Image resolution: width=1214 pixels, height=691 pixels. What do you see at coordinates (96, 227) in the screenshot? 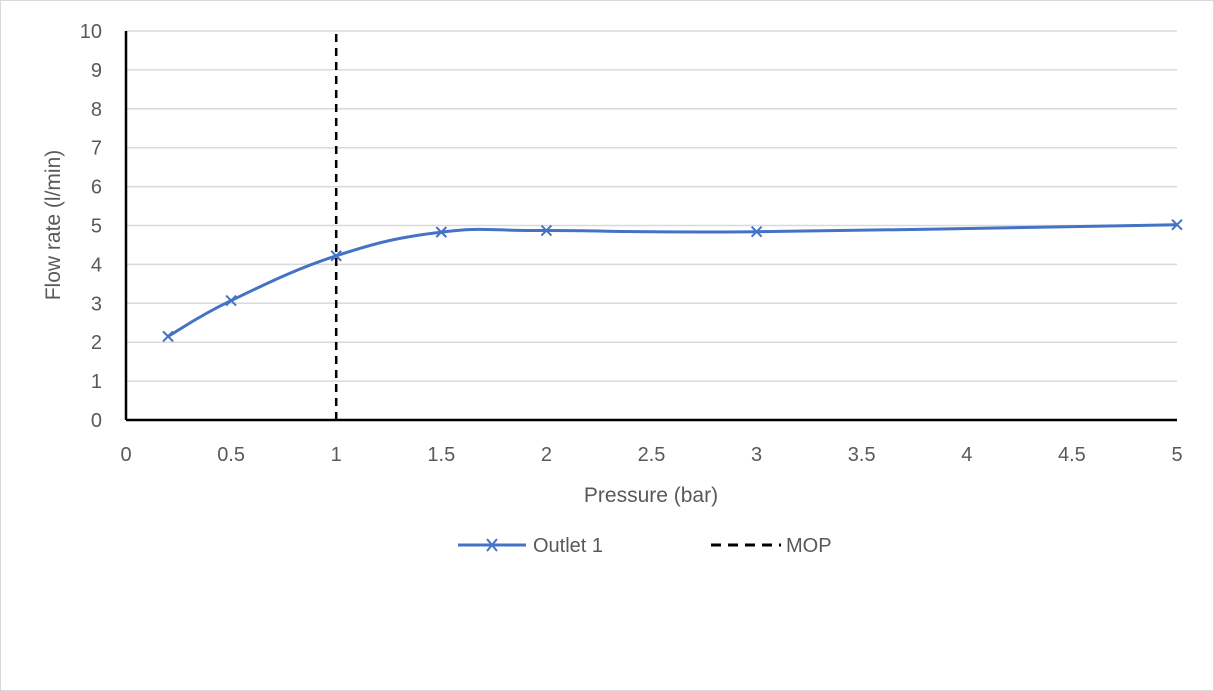
I see `y-tick-label: 5` at bounding box center [96, 227].